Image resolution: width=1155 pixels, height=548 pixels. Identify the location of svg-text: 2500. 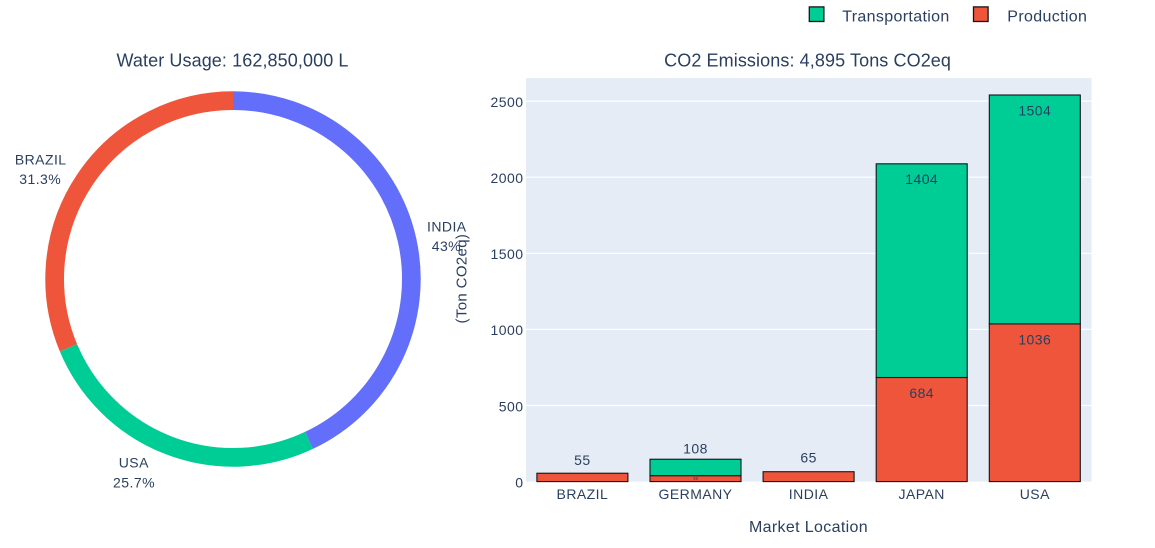
(507, 102).